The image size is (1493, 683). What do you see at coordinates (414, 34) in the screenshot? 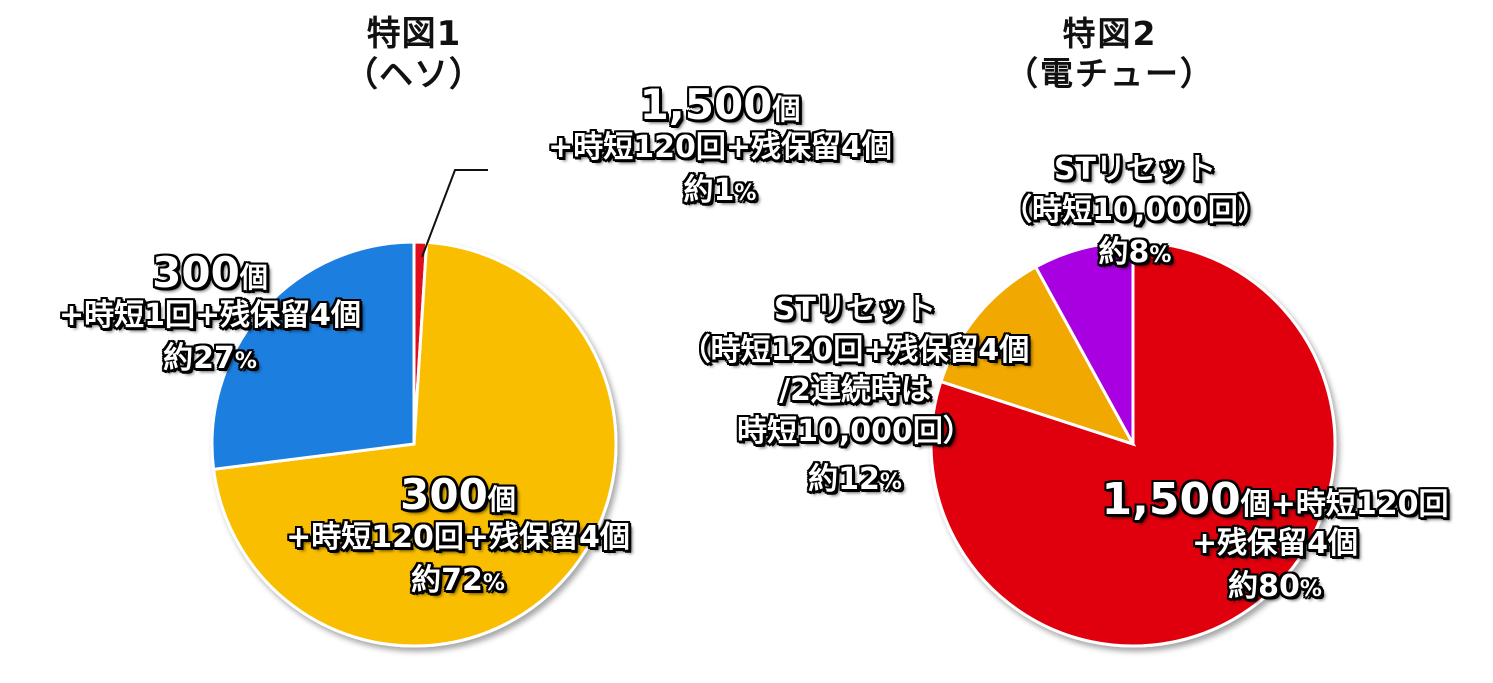
I see `chart-1-title-line1: 特図1` at bounding box center [414, 34].